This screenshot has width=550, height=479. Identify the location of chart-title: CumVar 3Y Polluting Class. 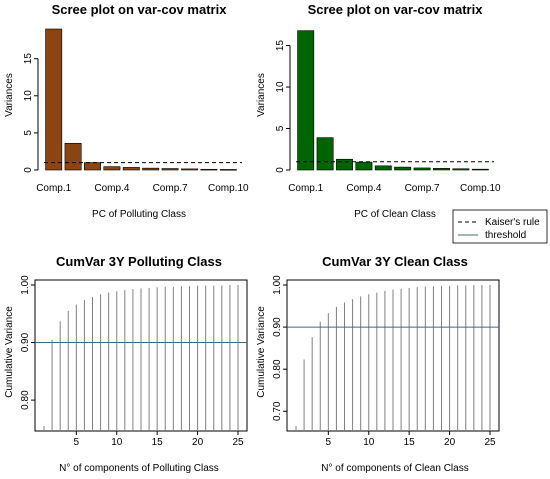
(139, 261).